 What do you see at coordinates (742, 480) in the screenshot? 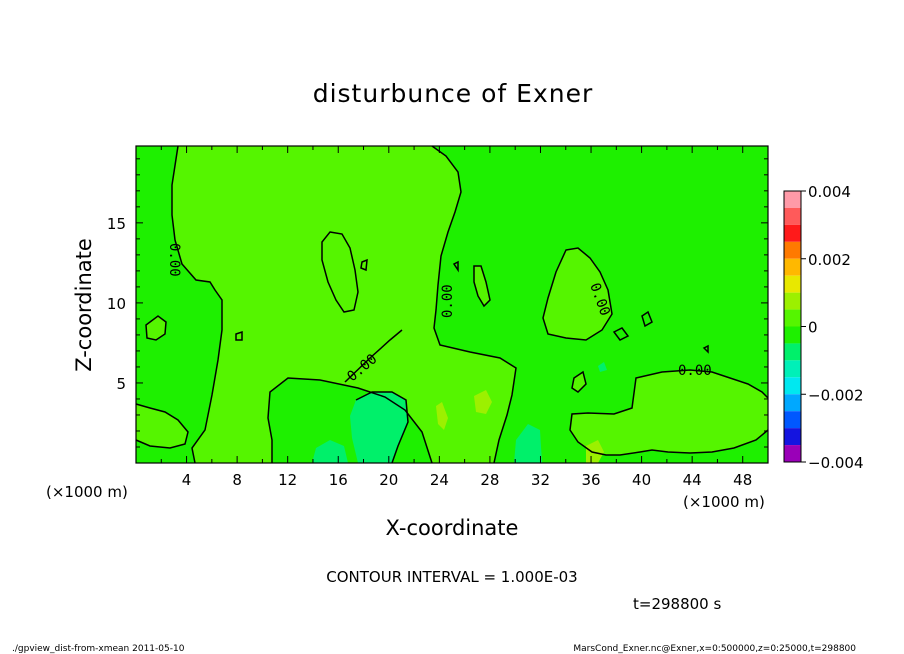
I see `x-tick-label: 48` at bounding box center [742, 480].